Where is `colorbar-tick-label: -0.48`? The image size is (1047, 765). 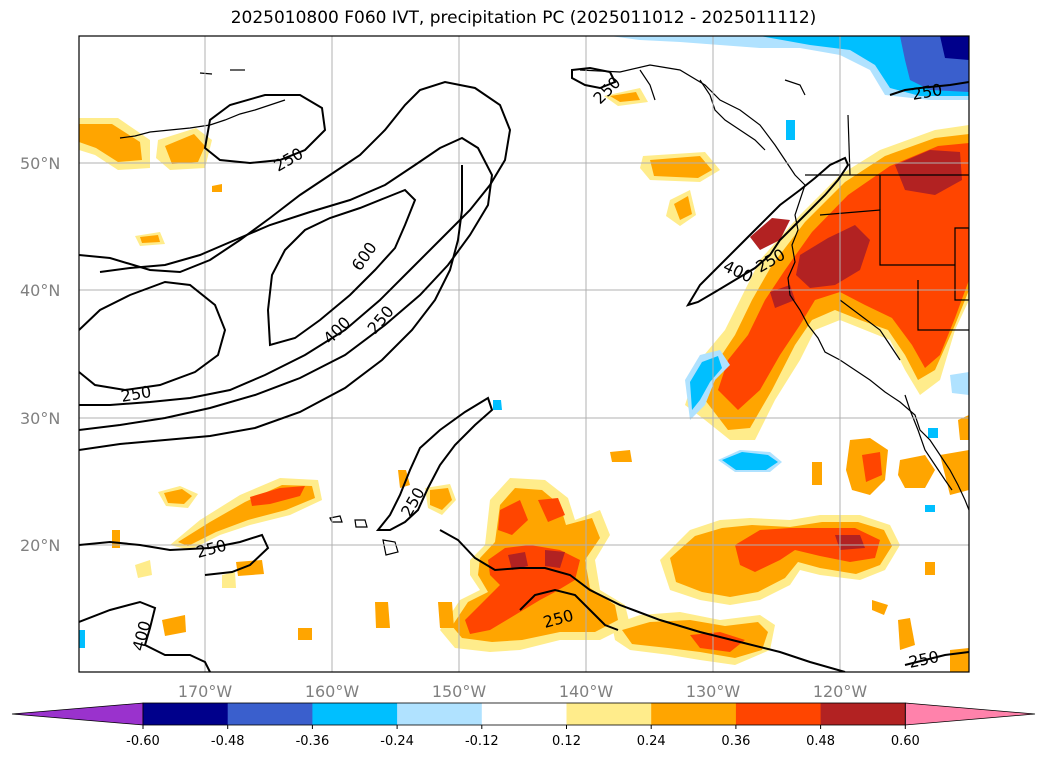 colorbar-tick-label: -0.48 is located at coordinates (228, 741).